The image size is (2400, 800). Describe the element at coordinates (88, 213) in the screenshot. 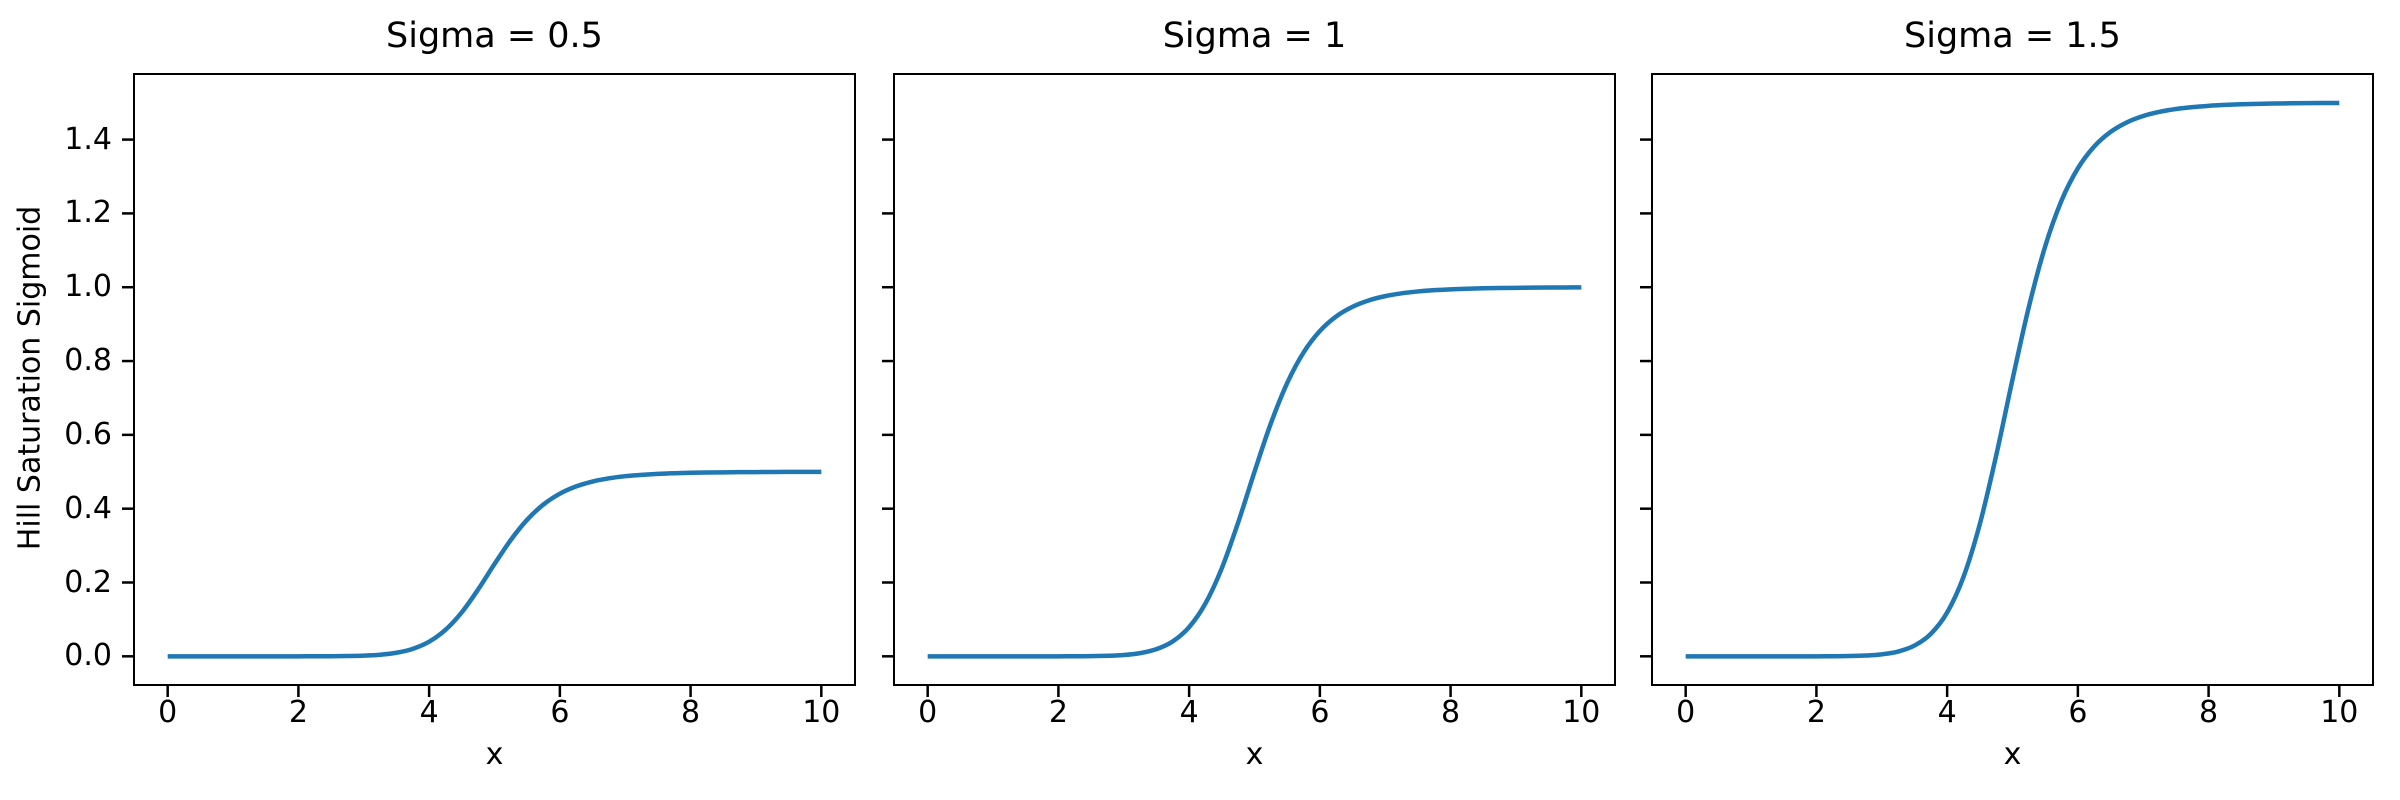

I see `y-tick-label: 1.2` at that location.